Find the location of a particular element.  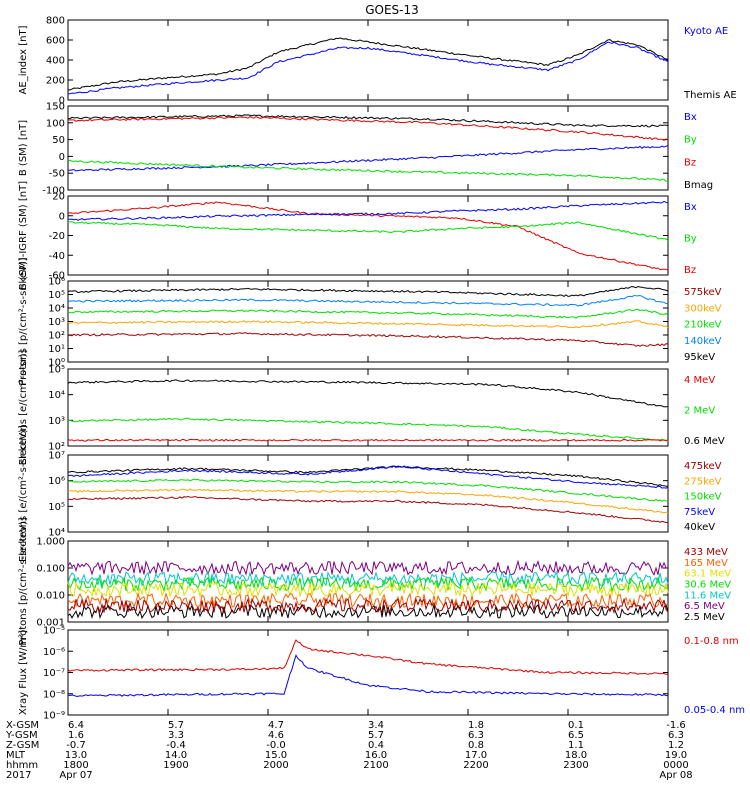

y-tick-label: 10⁷ is located at coordinates (56, 456).